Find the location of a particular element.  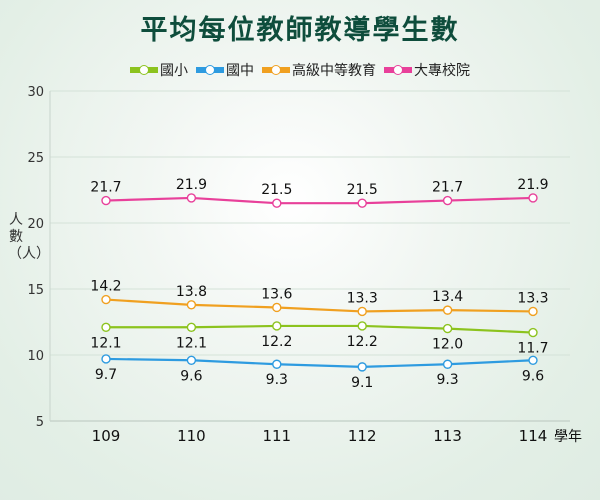

legend-item-university: 大專校院 is located at coordinates (427, 70).